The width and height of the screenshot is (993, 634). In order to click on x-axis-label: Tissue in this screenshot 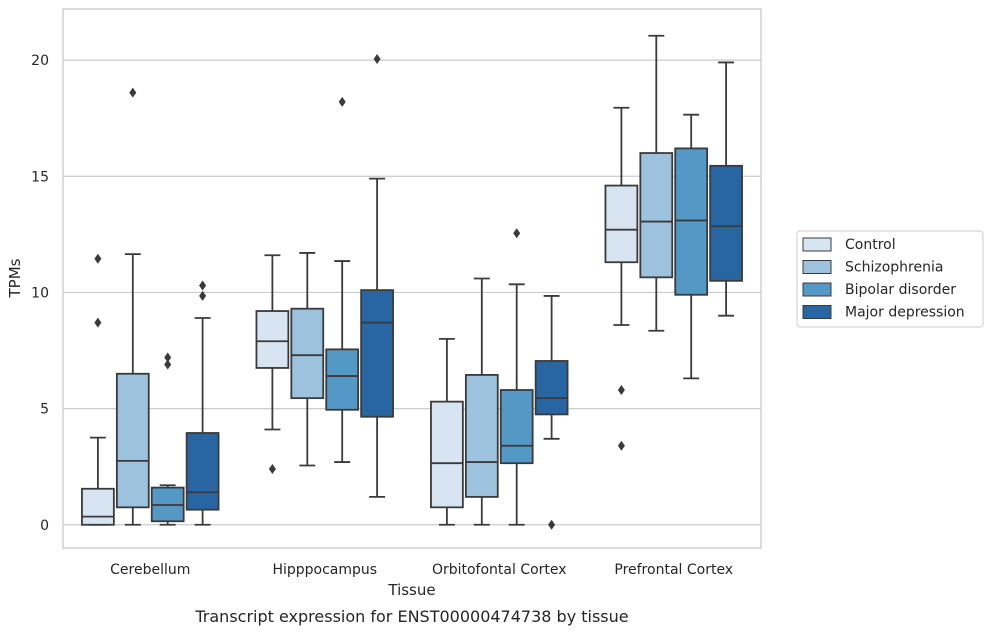, I will do `click(411, 590)`.